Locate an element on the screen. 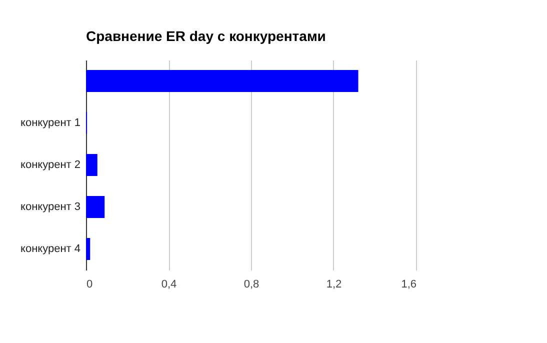 The image size is (547, 343). x-tick-label: 0,4 is located at coordinates (169, 284).